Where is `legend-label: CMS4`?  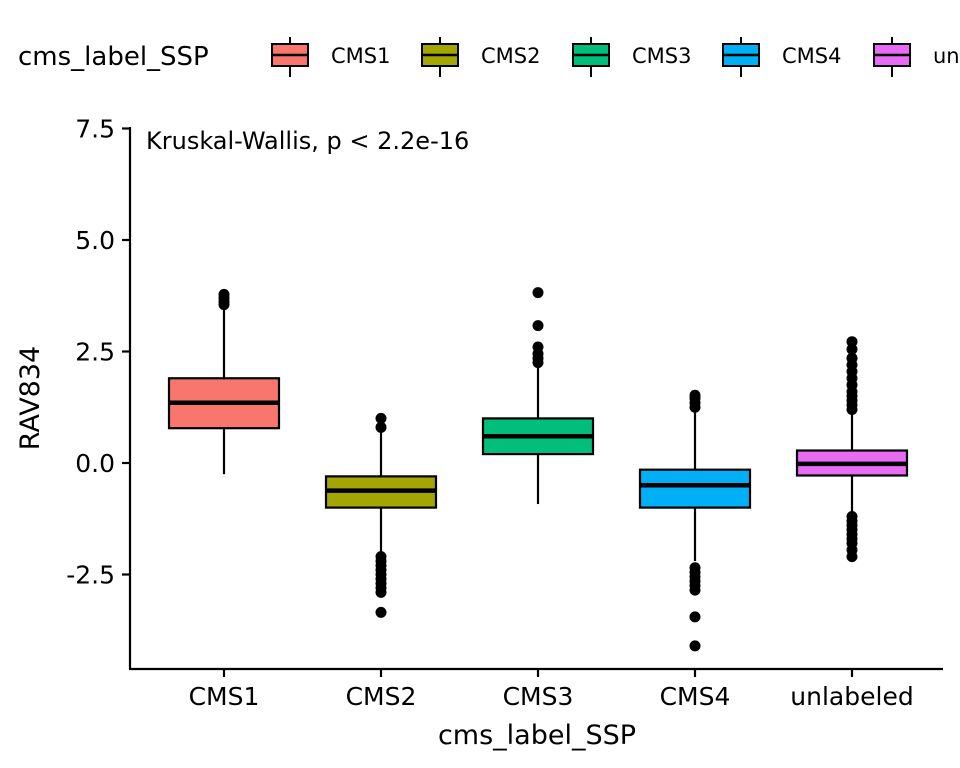
legend-label: CMS4 is located at coordinates (811, 56).